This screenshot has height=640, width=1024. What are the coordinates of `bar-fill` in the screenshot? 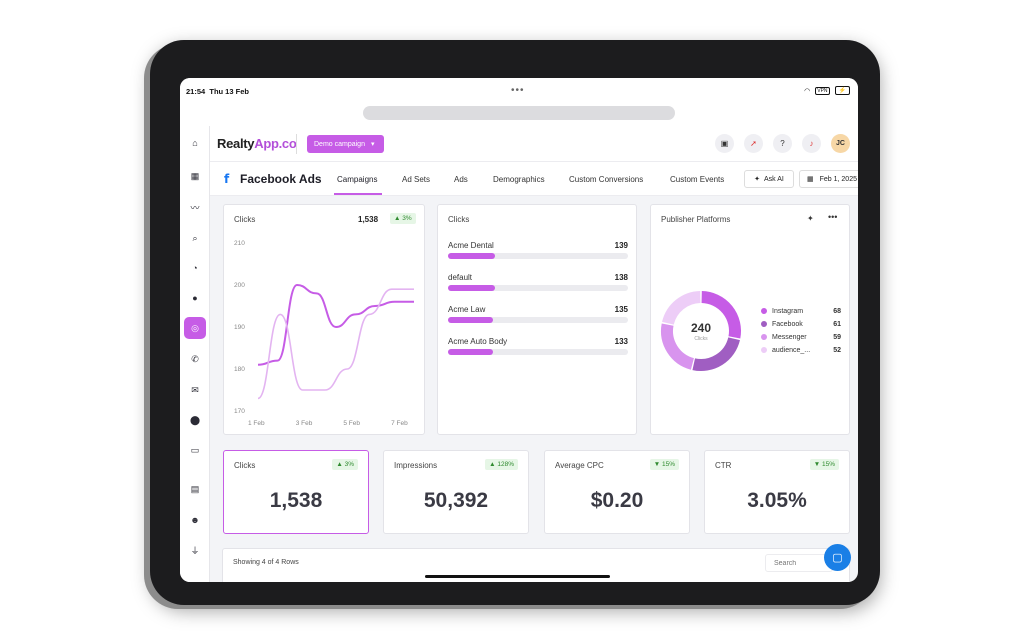 It's located at (471, 288).